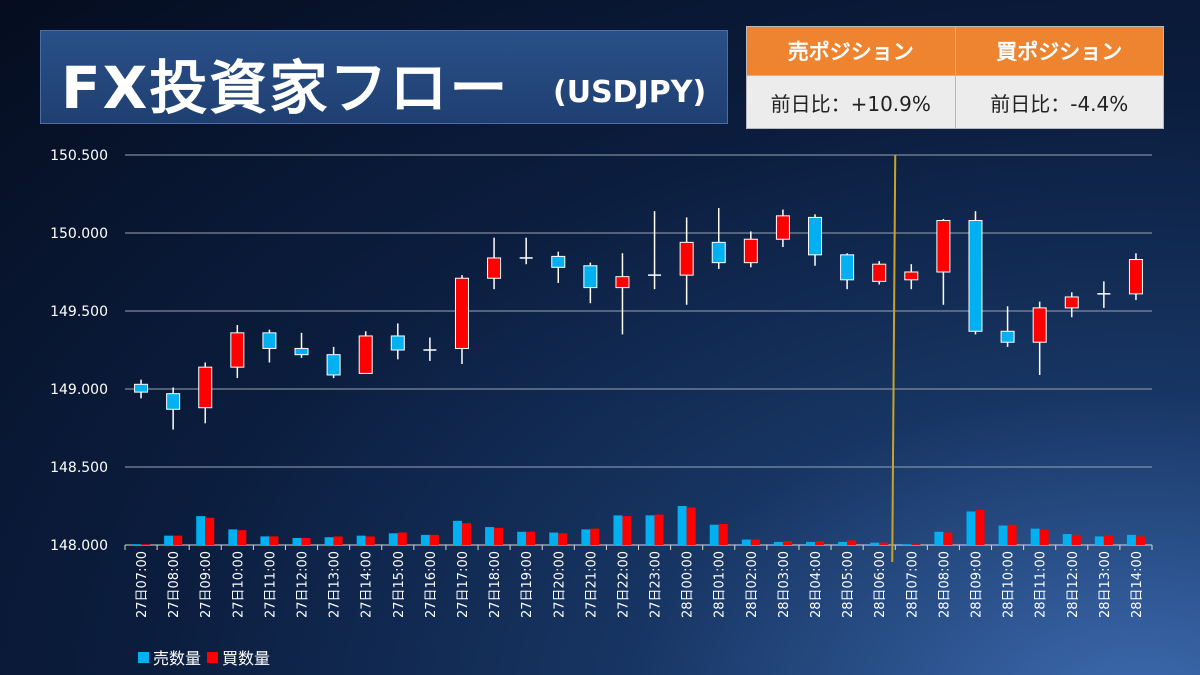 This screenshot has height=675, width=1200. I want to click on x-tick-label: 27日13:00, so click(335, 584).